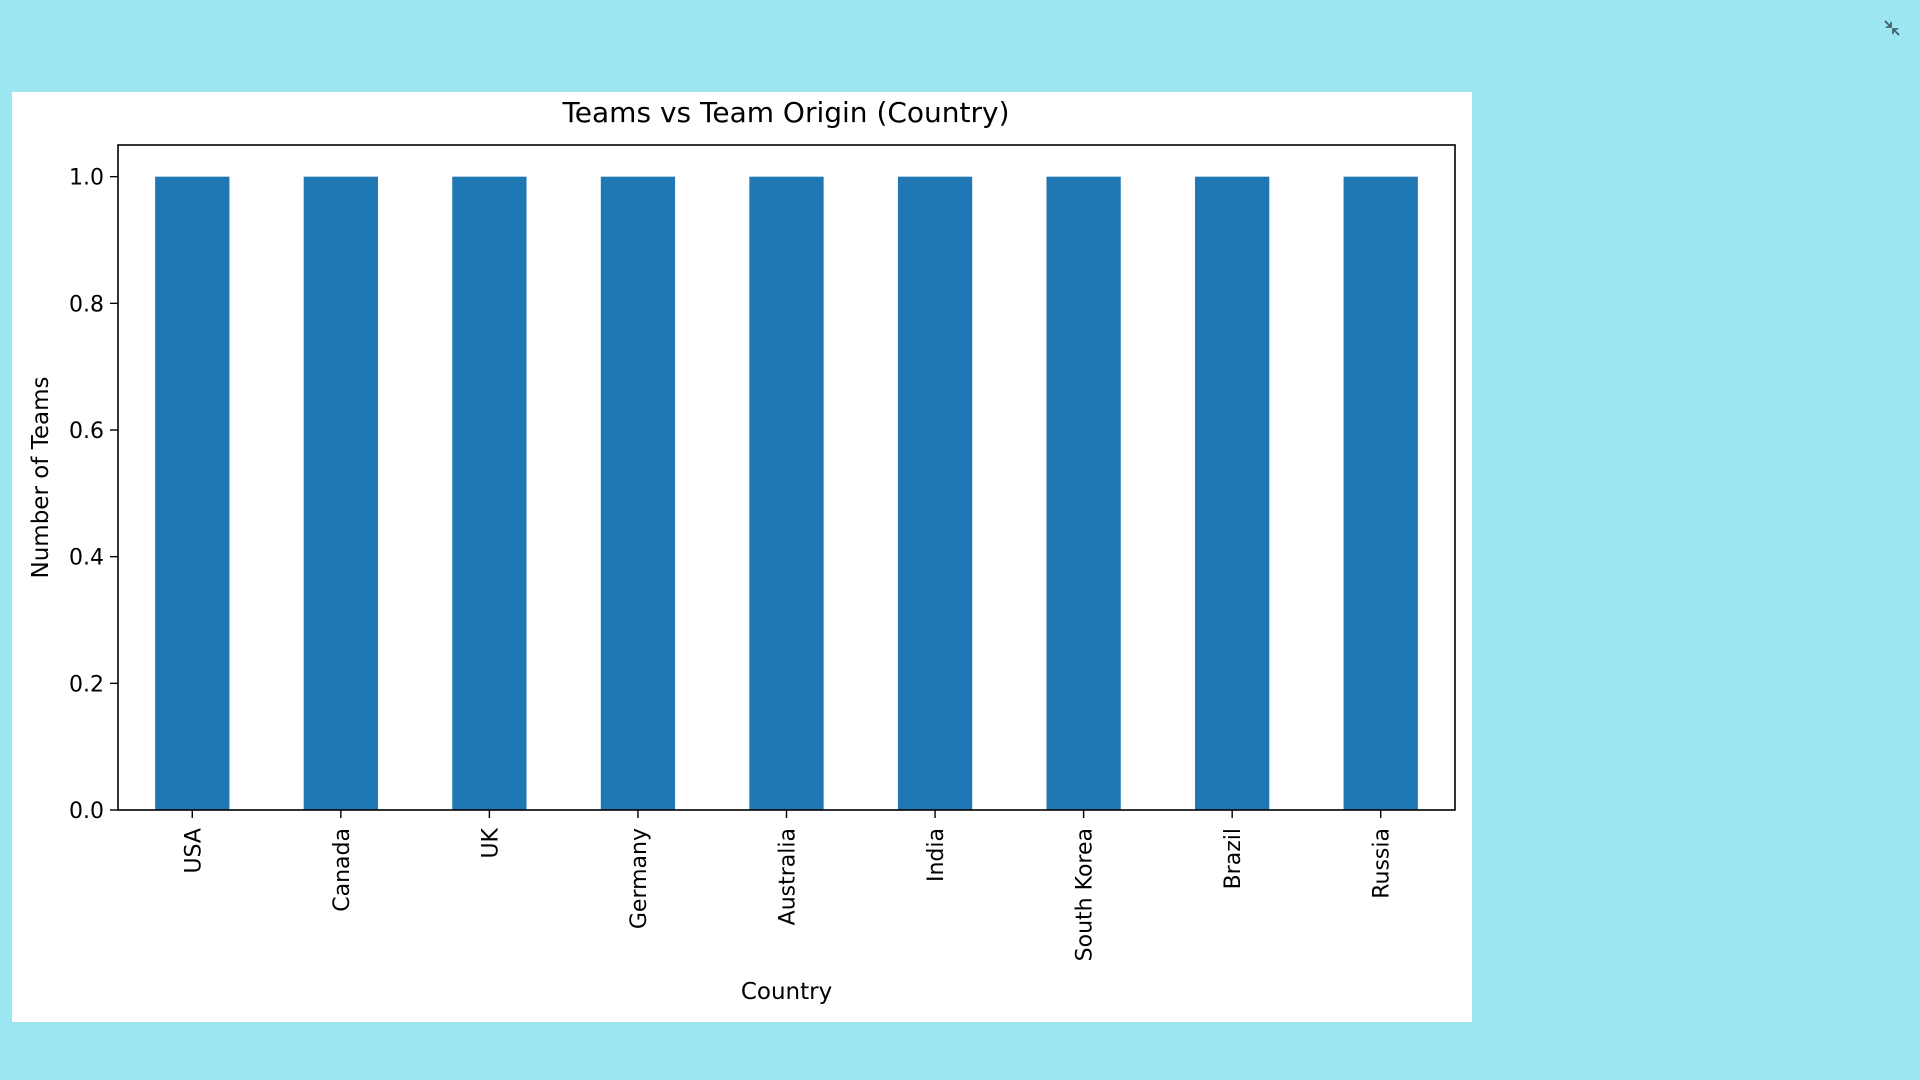 Image resolution: width=1920 pixels, height=1080 pixels. Describe the element at coordinates (340, 493) in the screenshot. I see `bar-canada` at that location.